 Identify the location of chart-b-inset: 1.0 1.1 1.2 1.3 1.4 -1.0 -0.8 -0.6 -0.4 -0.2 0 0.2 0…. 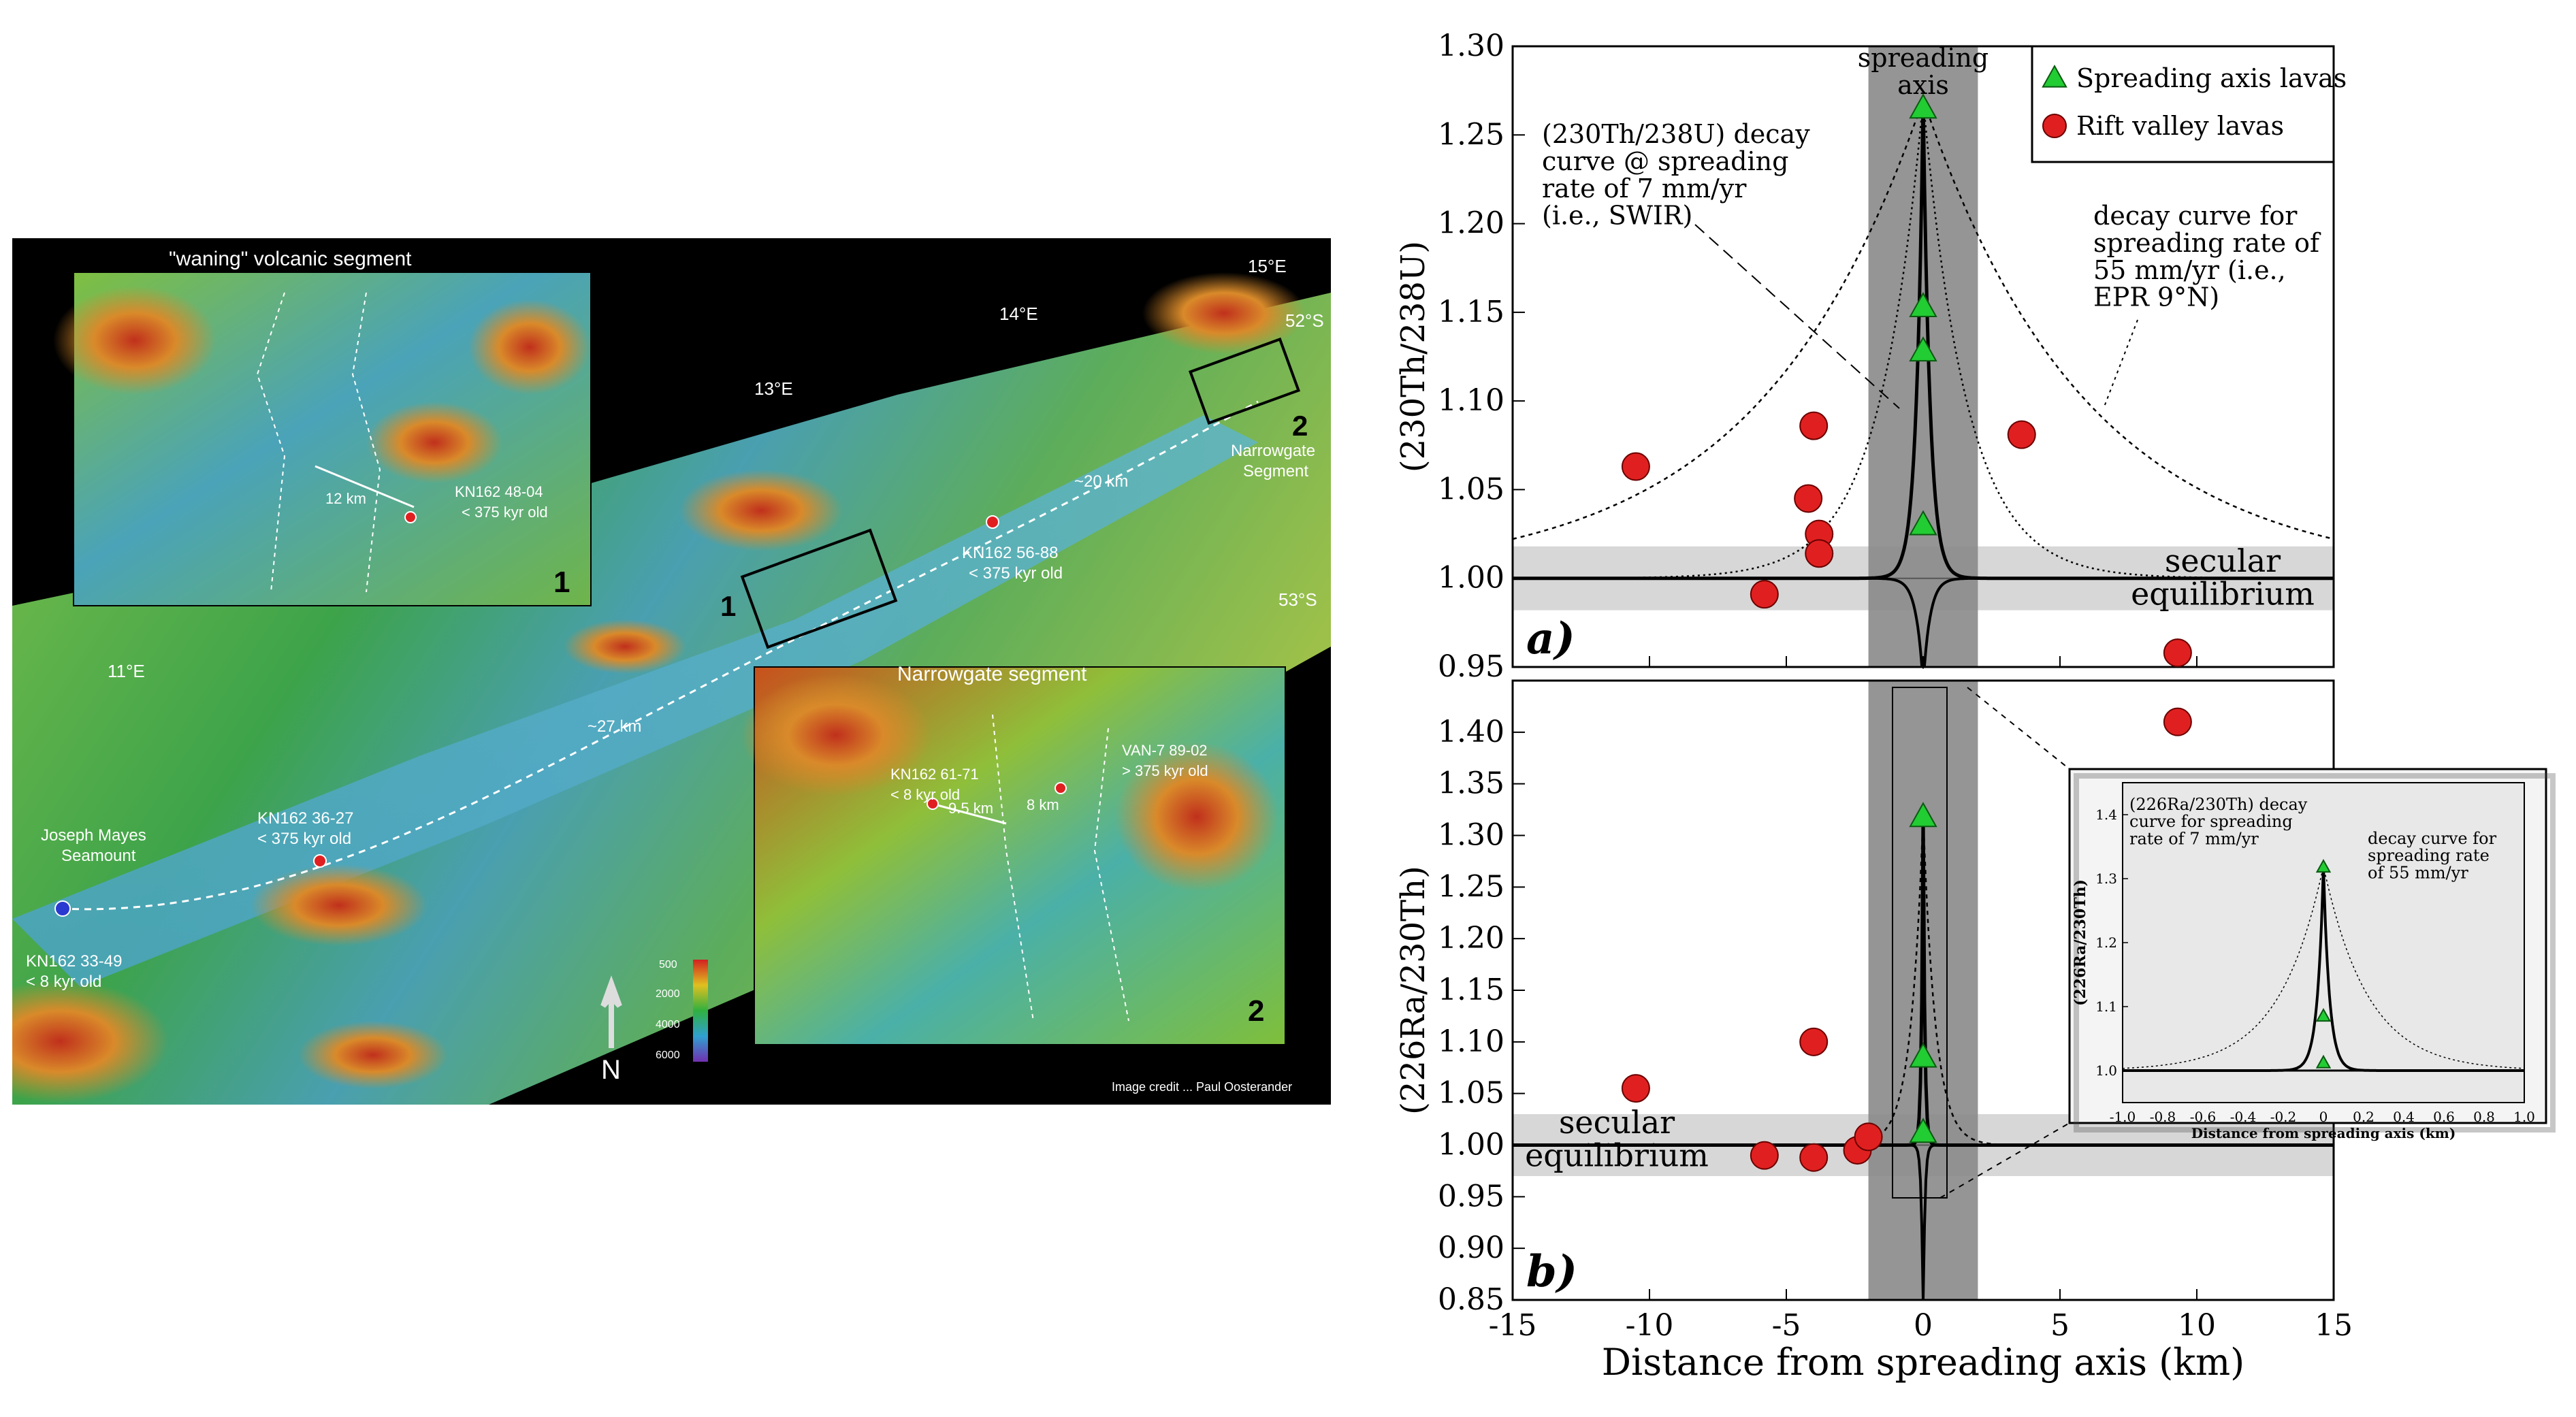
(2224, 943).